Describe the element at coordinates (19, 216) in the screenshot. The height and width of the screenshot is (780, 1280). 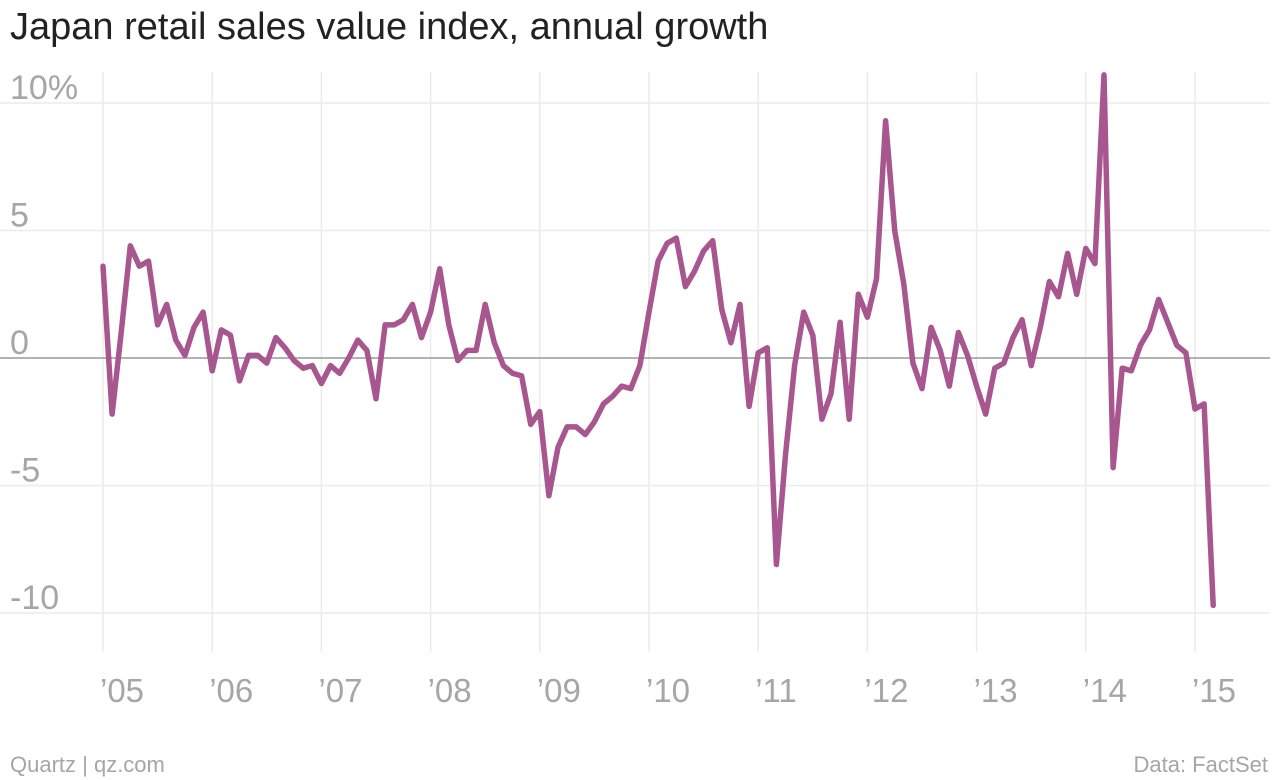
I see `y-tick-label: 5` at that location.